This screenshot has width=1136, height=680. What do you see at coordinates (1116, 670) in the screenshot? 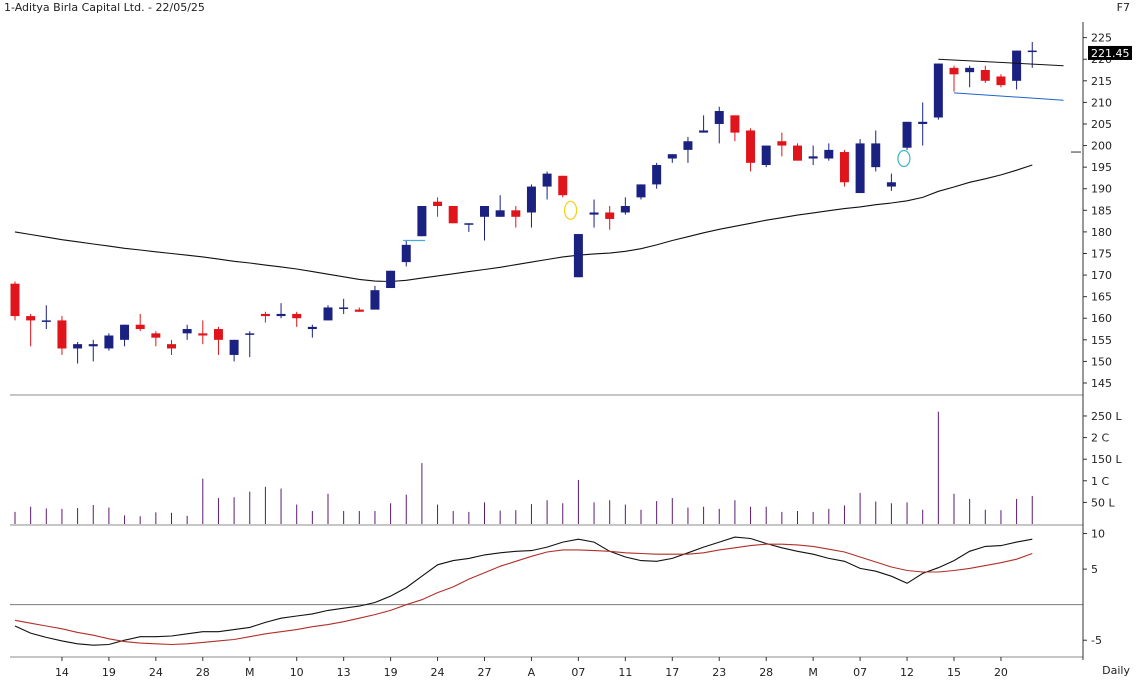
I see `period-label: Daily` at bounding box center [1116, 670].